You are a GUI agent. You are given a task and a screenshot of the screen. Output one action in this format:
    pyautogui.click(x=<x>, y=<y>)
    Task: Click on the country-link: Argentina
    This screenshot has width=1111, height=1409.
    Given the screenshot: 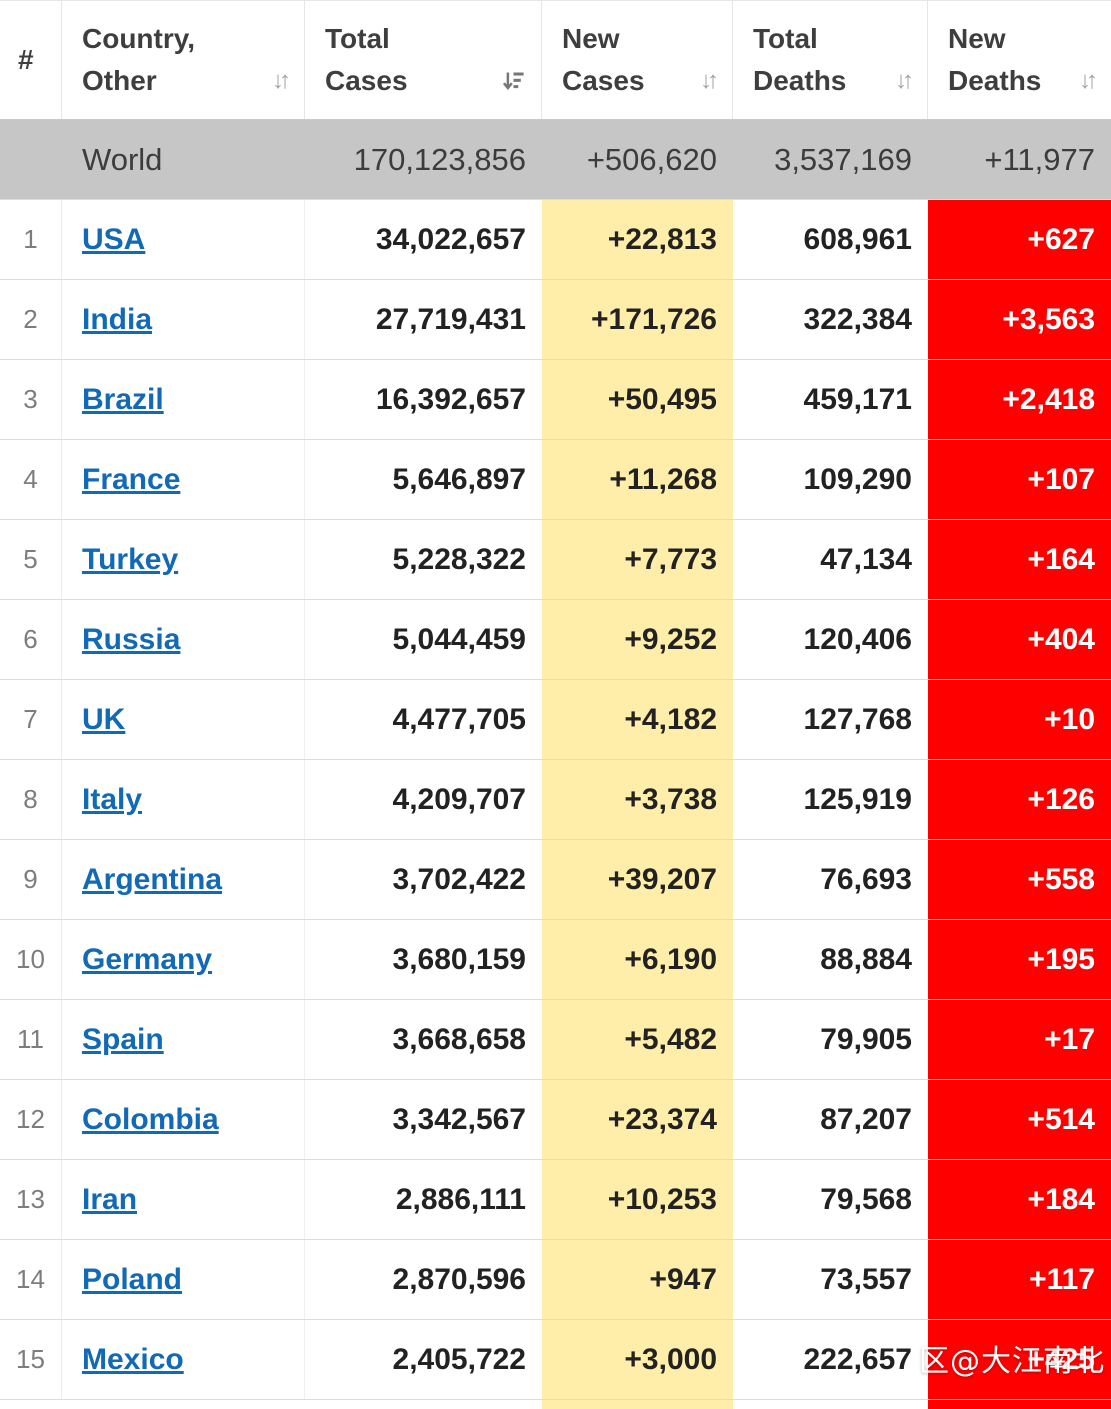 What is the action you would take?
    pyautogui.click(x=152, y=879)
    